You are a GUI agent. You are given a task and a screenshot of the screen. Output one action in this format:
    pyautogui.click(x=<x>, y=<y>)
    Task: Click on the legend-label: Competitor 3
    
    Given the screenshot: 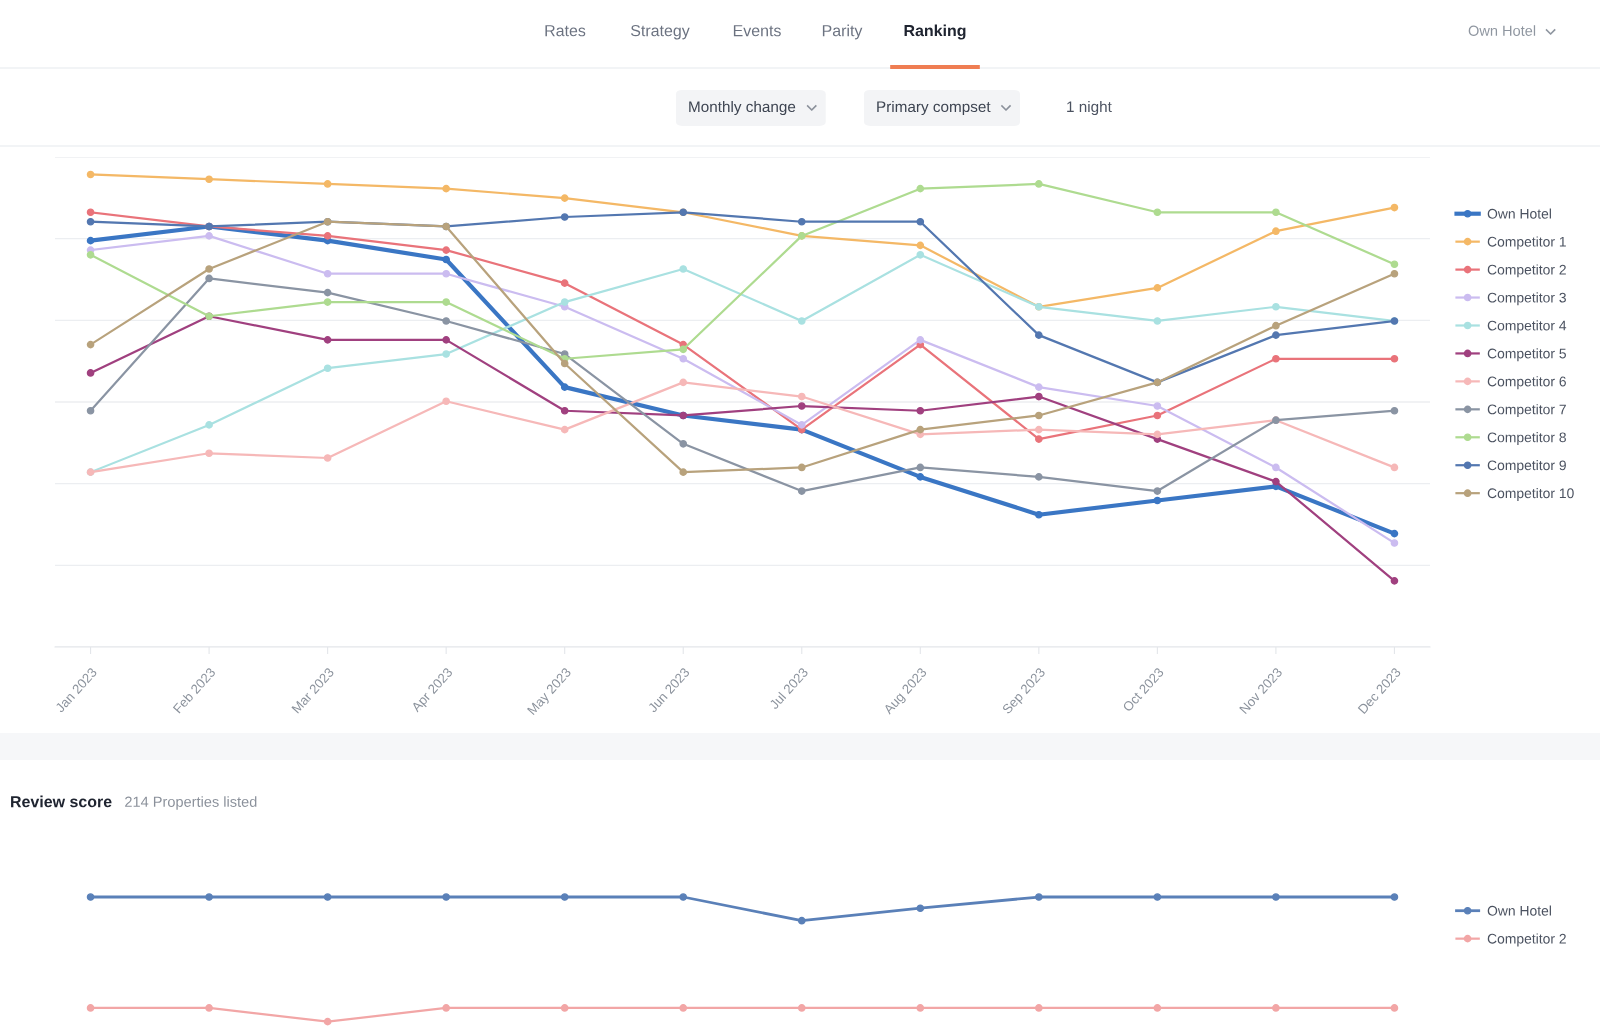 What is the action you would take?
    pyautogui.click(x=1526, y=299)
    